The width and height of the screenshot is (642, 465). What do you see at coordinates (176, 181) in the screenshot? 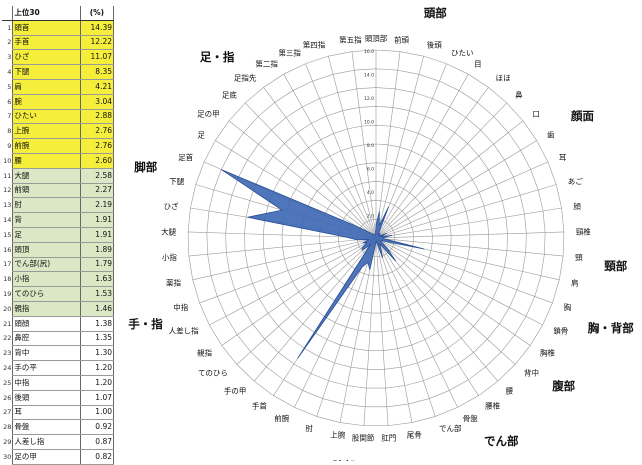
I see `category-label: 下腿` at bounding box center [176, 181].